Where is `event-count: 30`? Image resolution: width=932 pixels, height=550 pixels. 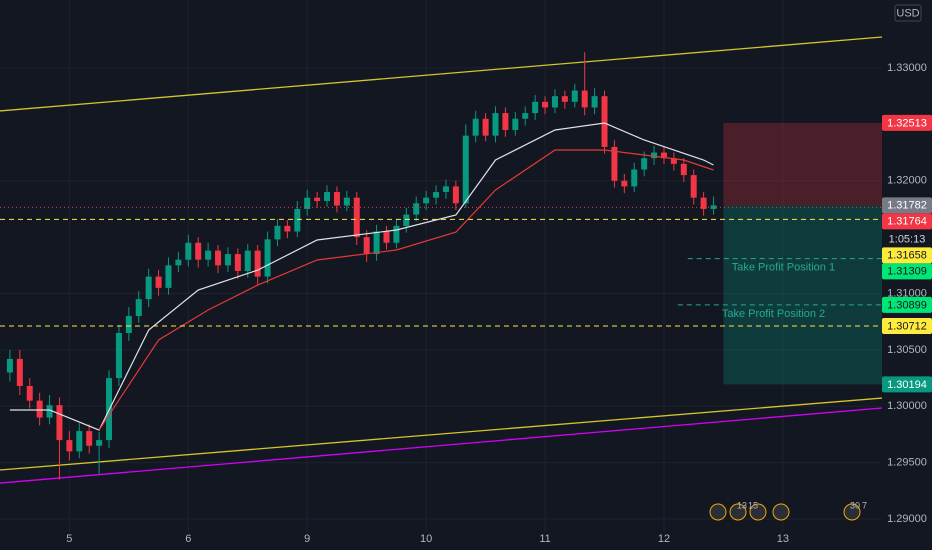 event-count: 30 is located at coordinates (855, 505).